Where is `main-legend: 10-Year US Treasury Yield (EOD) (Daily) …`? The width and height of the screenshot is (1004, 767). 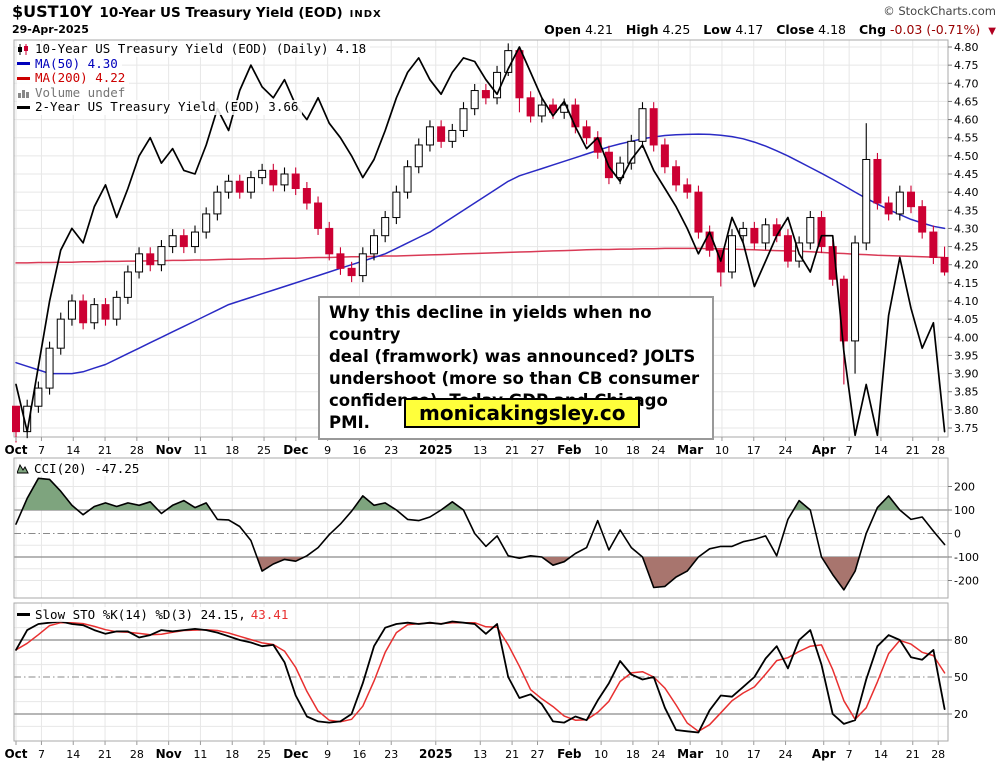 main-legend: 10-Year US Treasury Yield (EOD) (Daily) … is located at coordinates (194, 78).